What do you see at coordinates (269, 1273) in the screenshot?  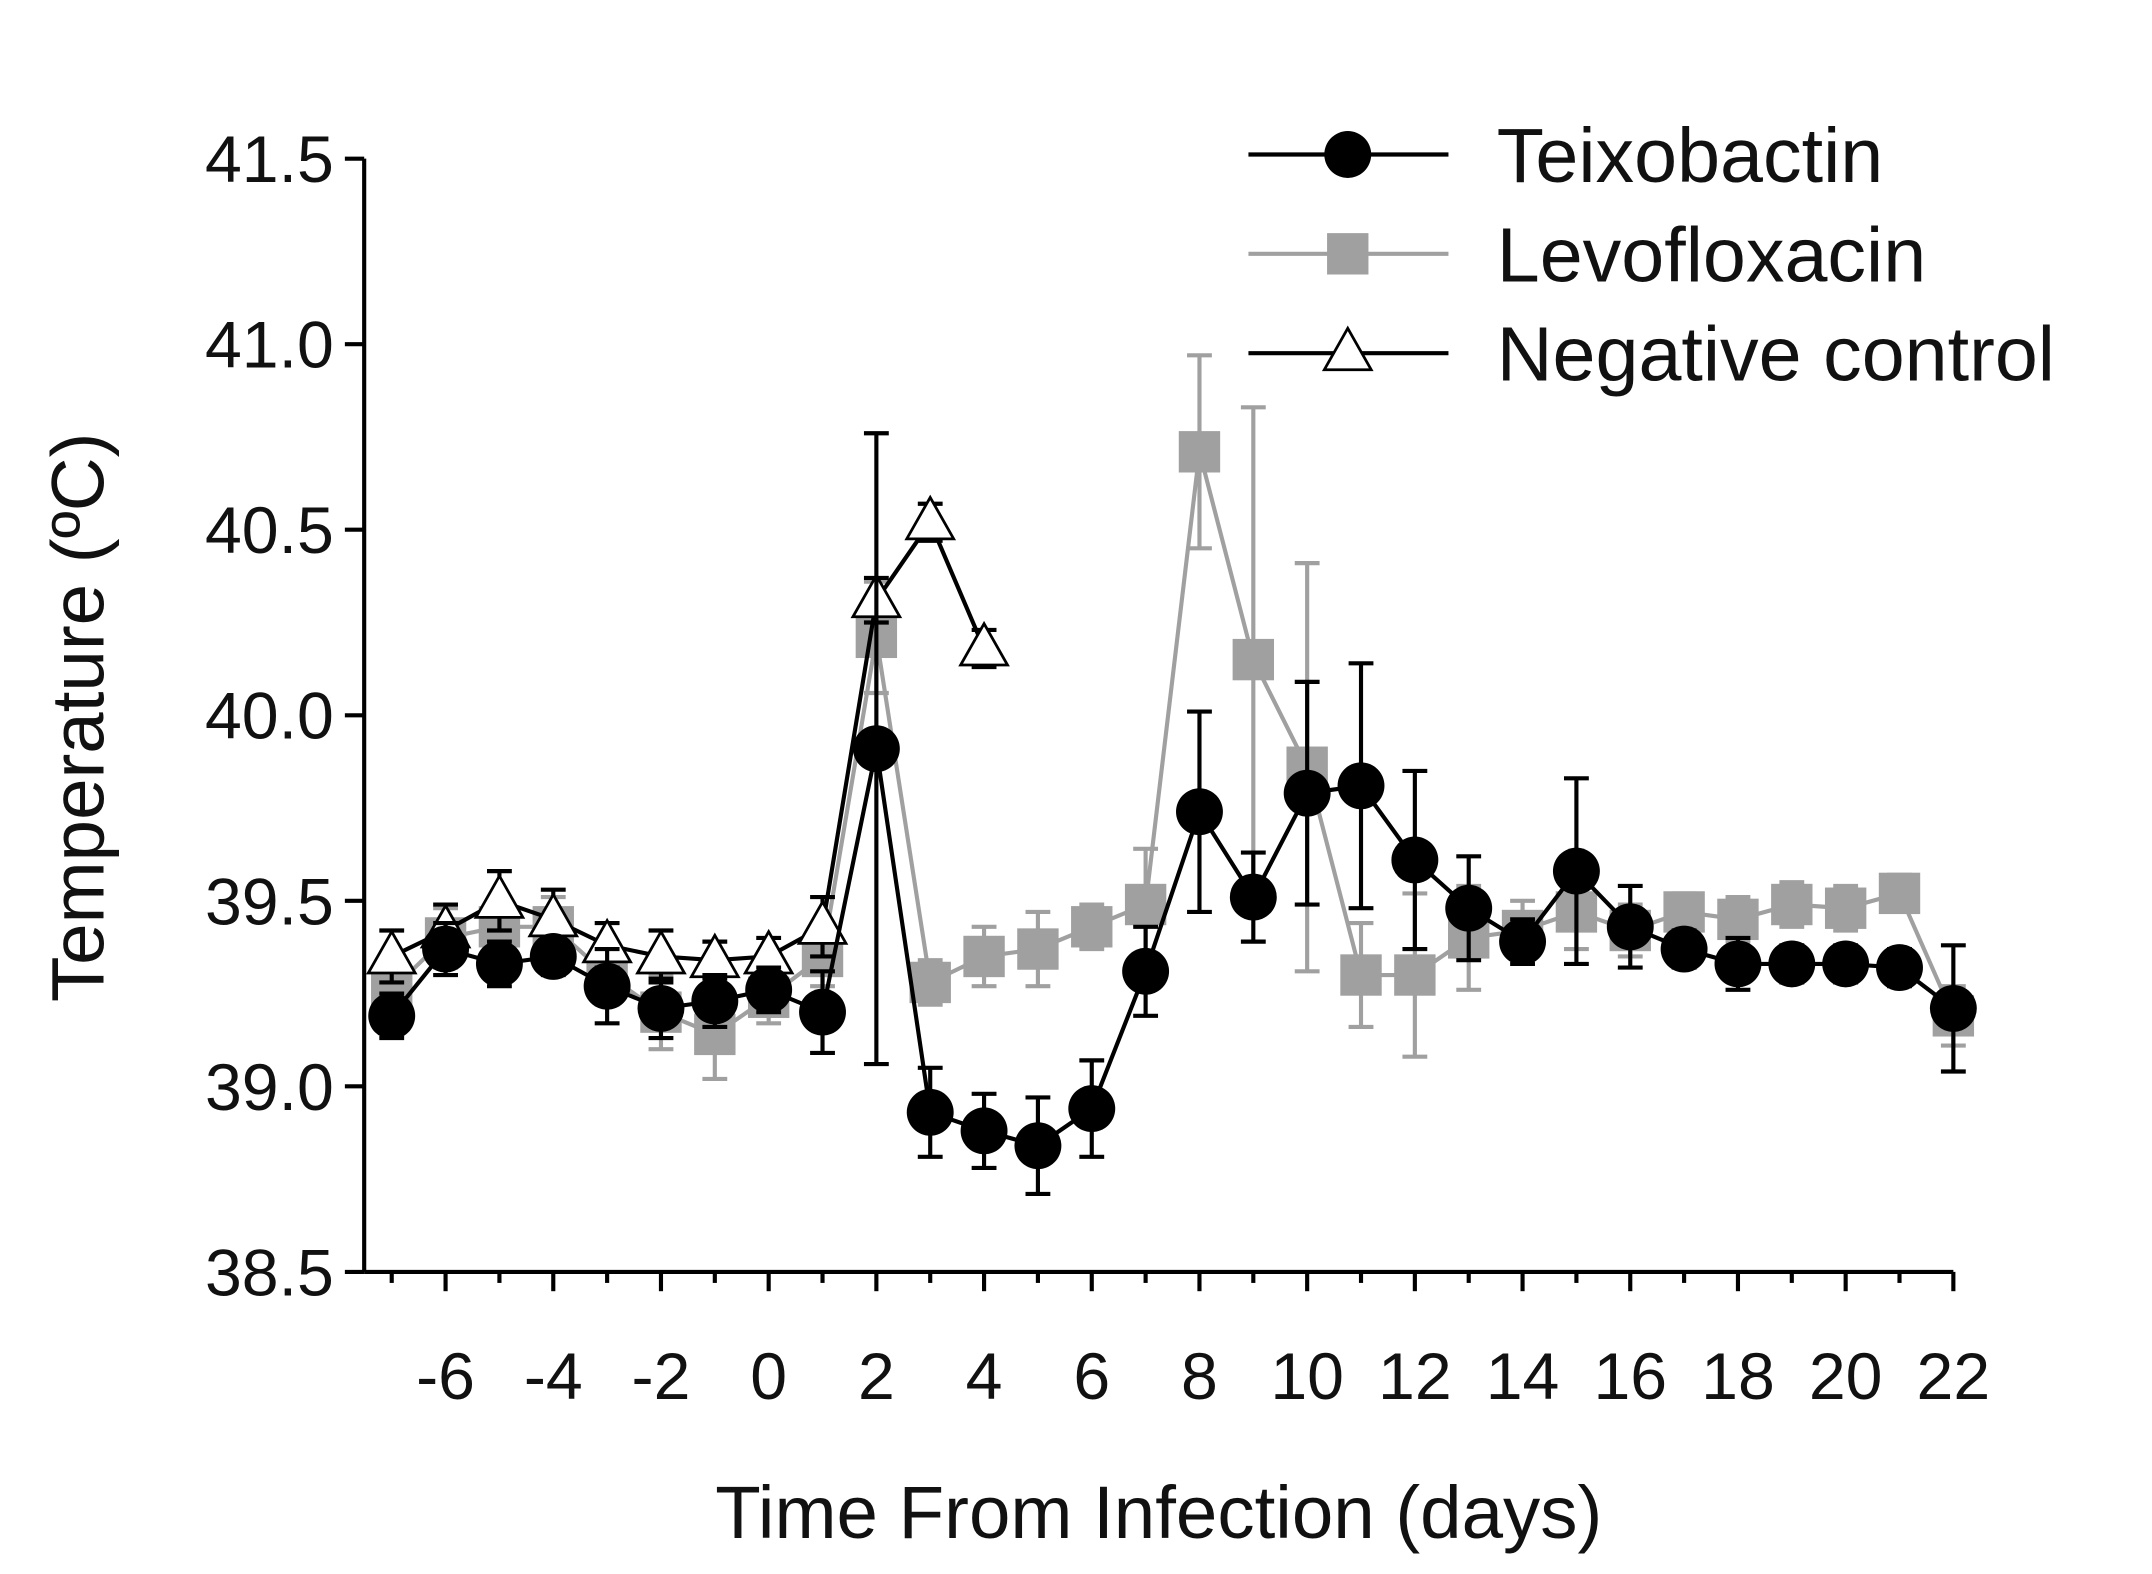 I see `y-tick-label: 38.5` at bounding box center [269, 1273].